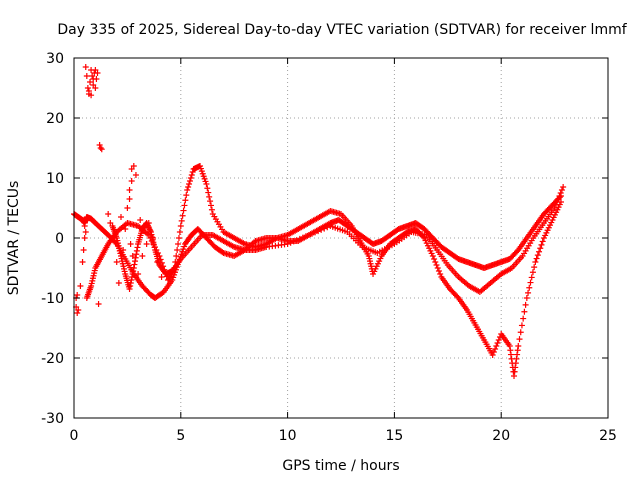 The height and width of the screenshot is (480, 640). Describe the element at coordinates (180, 436) in the screenshot. I see `x-tick-label: 5` at that location.